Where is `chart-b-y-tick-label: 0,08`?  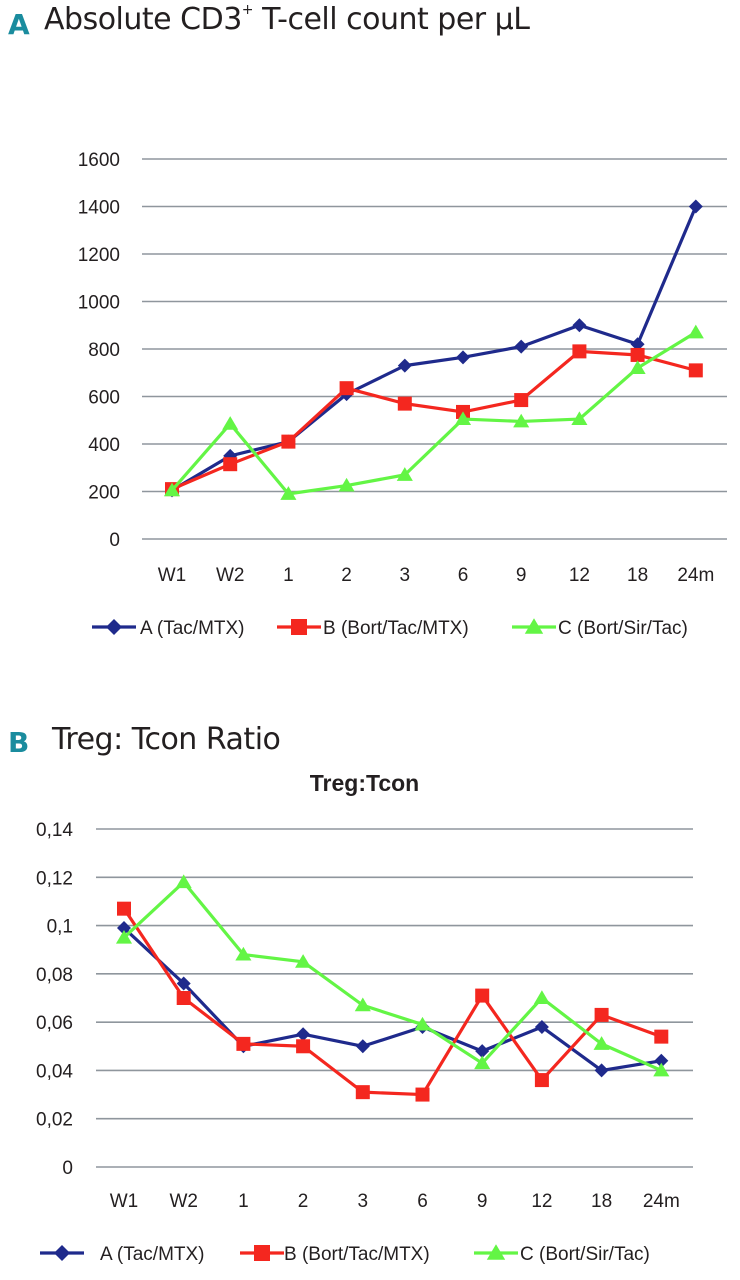 chart-b-y-tick-label: 0,08 is located at coordinates (54, 975).